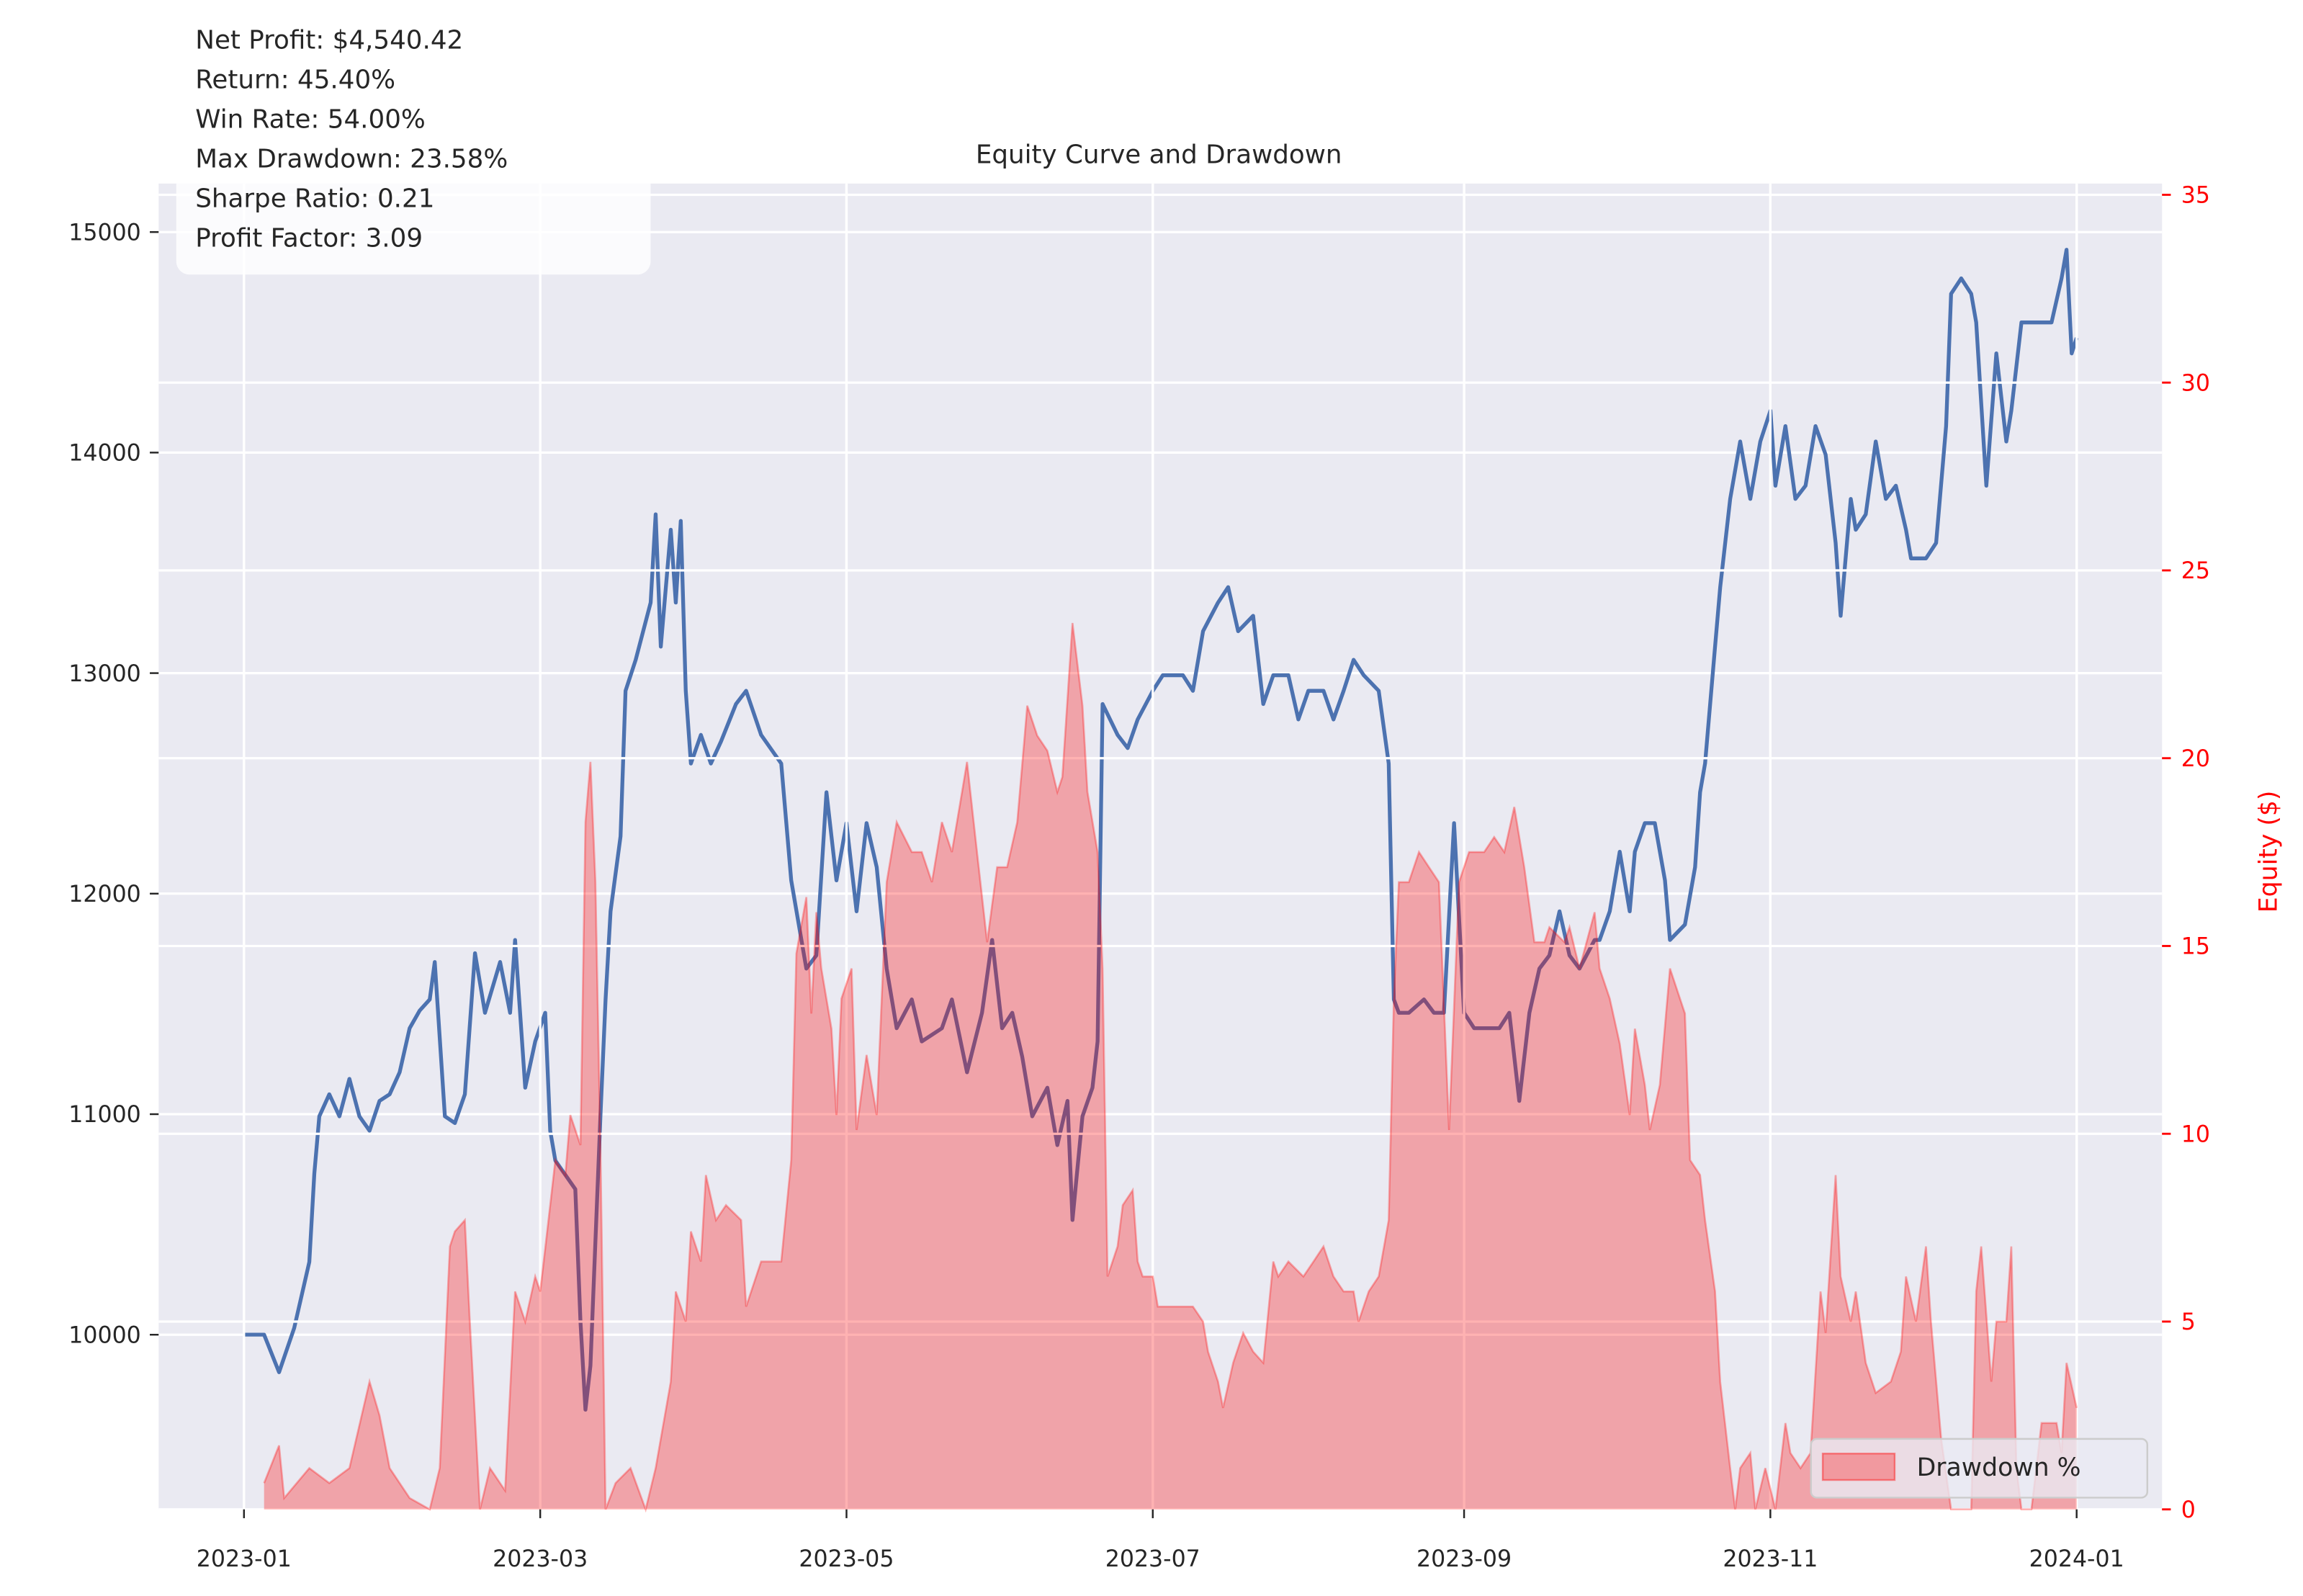  I want to click on legend: Drawdown %, so click(1980, 1468).